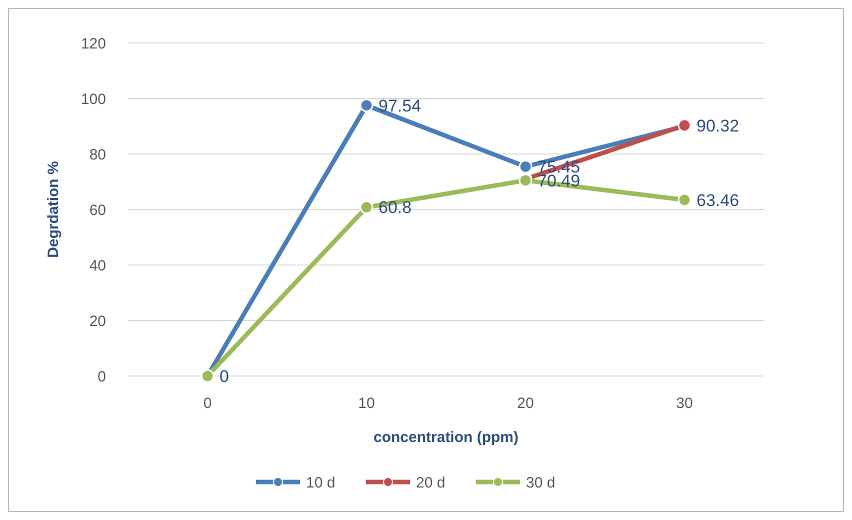 The width and height of the screenshot is (852, 520). What do you see at coordinates (718, 126) in the screenshot?
I see `data-label: 90.32` at bounding box center [718, 126].